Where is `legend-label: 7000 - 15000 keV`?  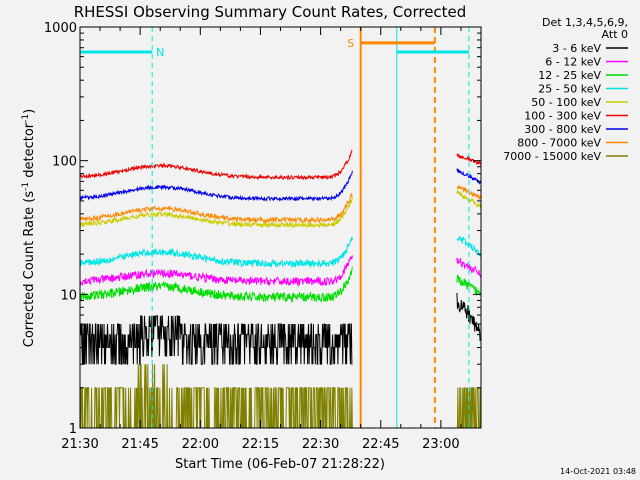 legend-label: 7000 - 15000 keV is located at coordinates (552, 156).